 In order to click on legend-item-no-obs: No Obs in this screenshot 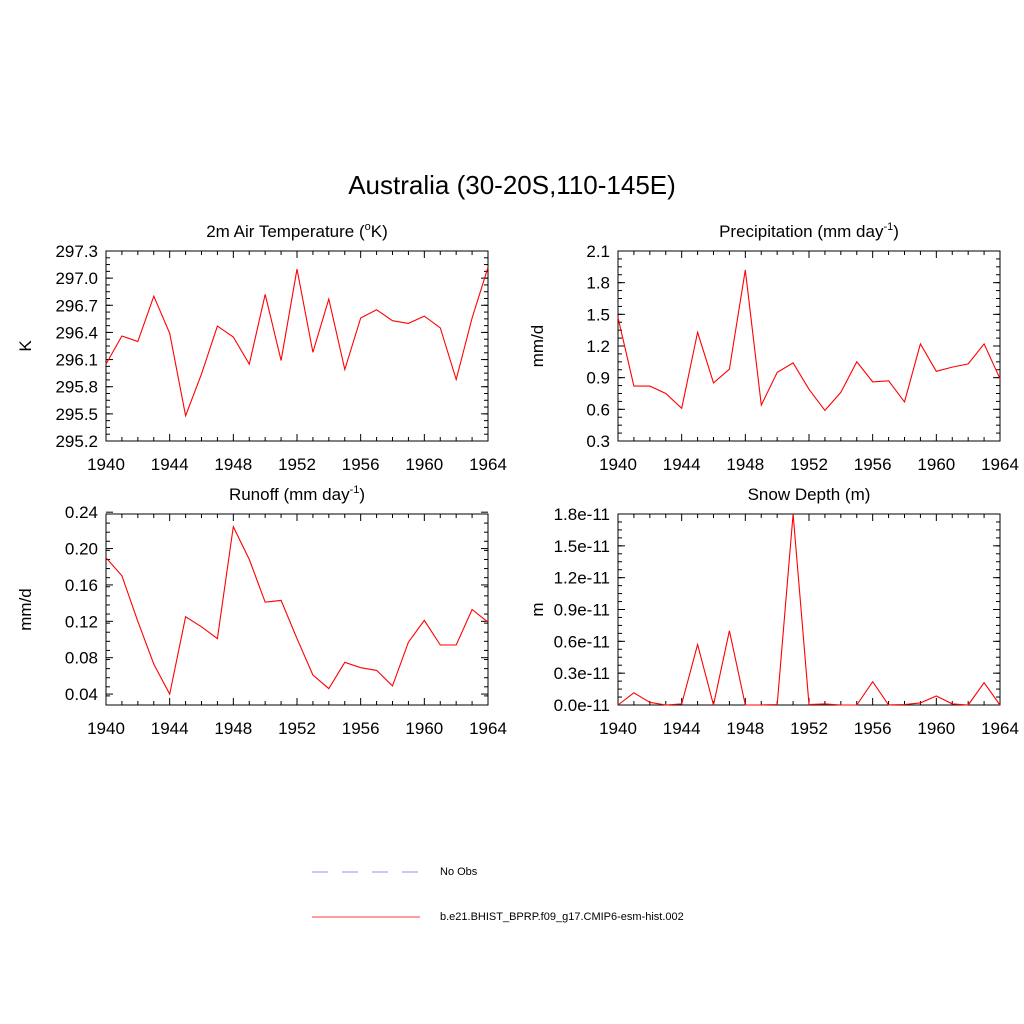, I will do `click(394, 872)`.